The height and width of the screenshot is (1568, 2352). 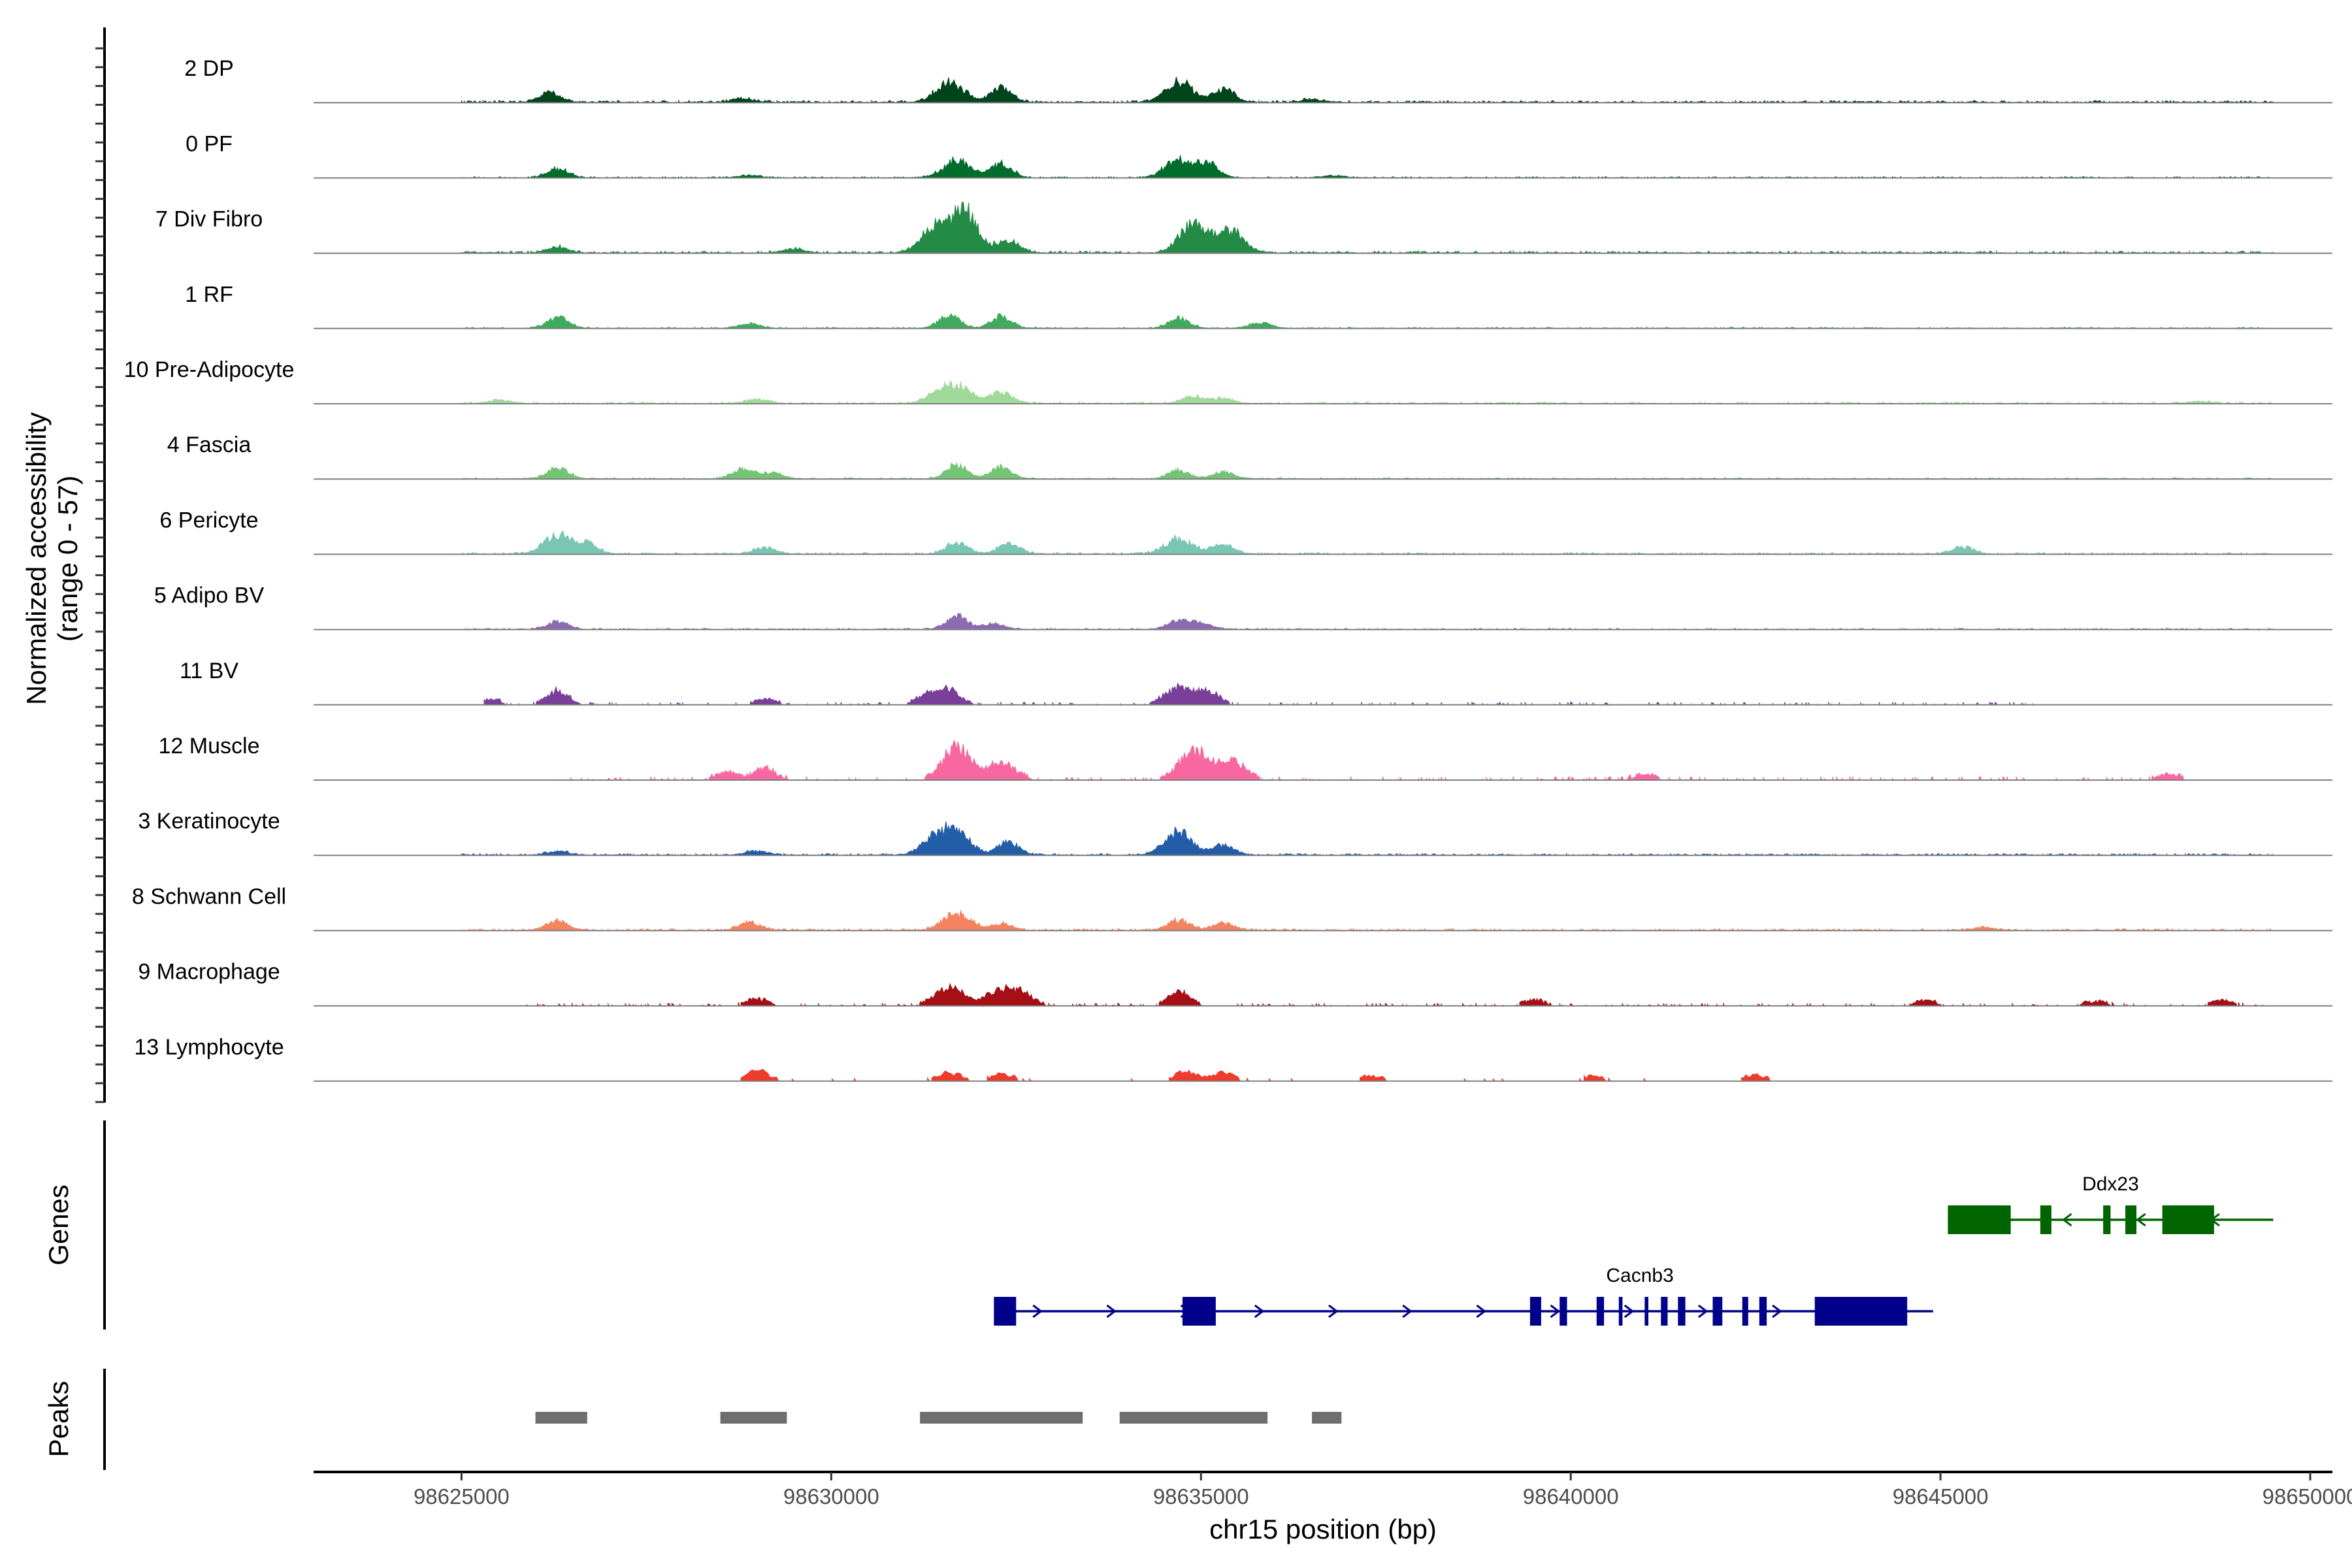 What do you see at coordinates (209, 896) in the screenshot?
I see `track-label: 8 Schwann Cell` at bounding box center [209, 896].